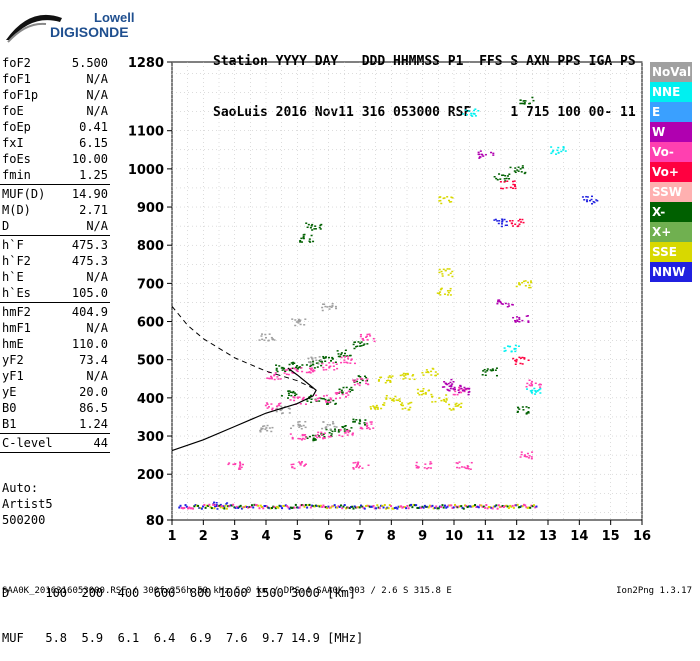 The height and width of the screenshot is (661, 700). Describe the element at coordinates (89, 245) in the screenshot. I see `param-value: 475.3` at that location.